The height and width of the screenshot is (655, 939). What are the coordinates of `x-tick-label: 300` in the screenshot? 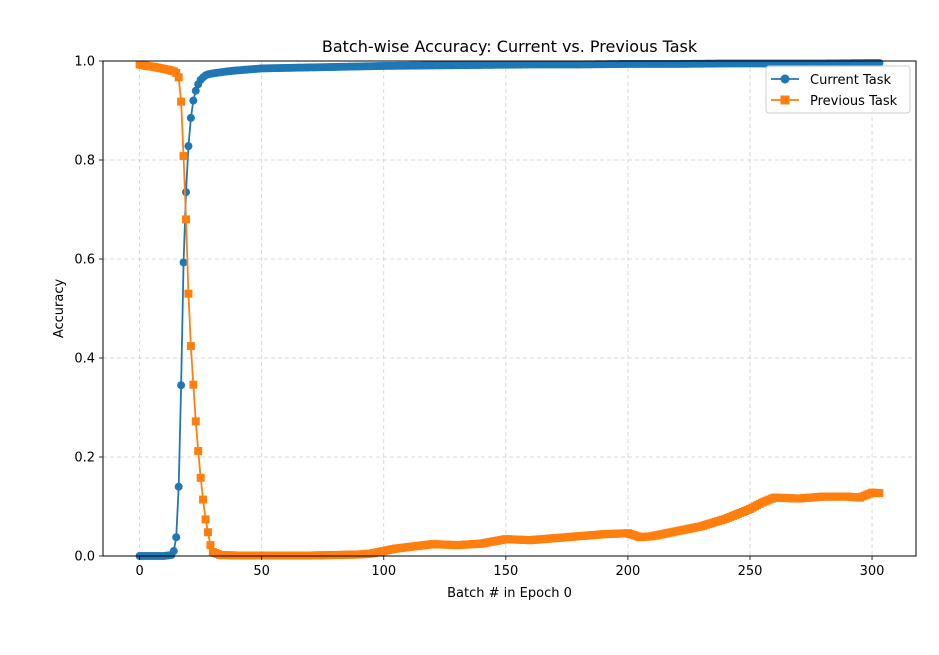 It's located at (872, 571).